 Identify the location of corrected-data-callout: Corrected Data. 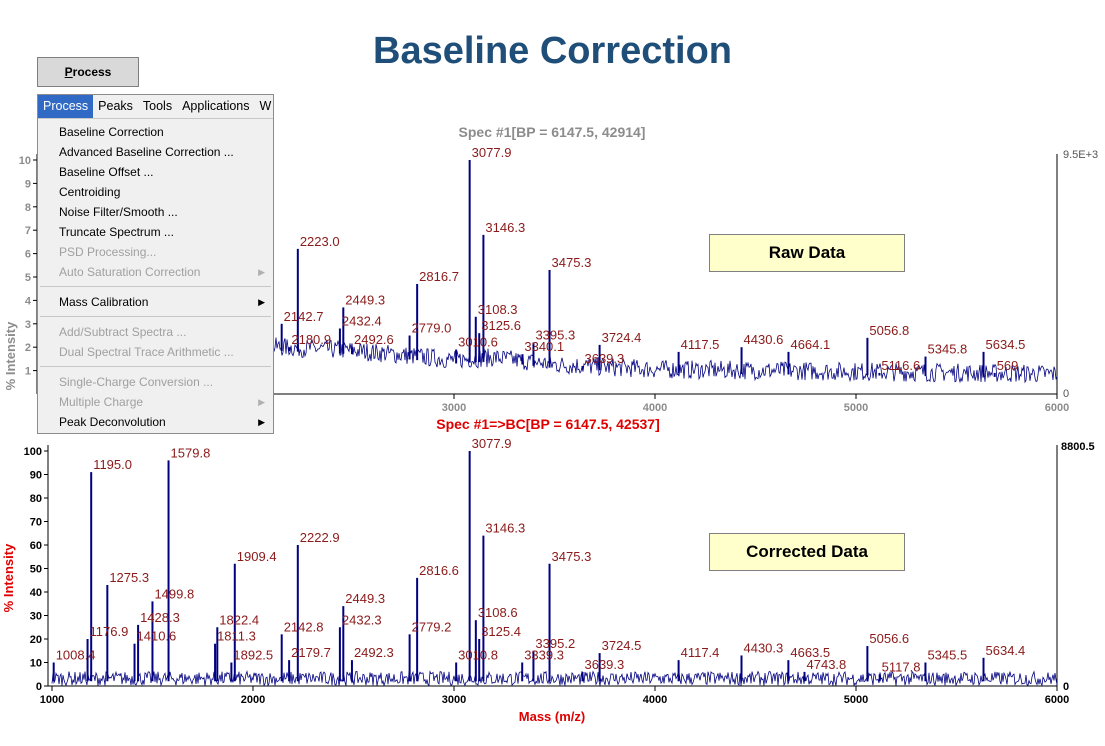
(807, 552).